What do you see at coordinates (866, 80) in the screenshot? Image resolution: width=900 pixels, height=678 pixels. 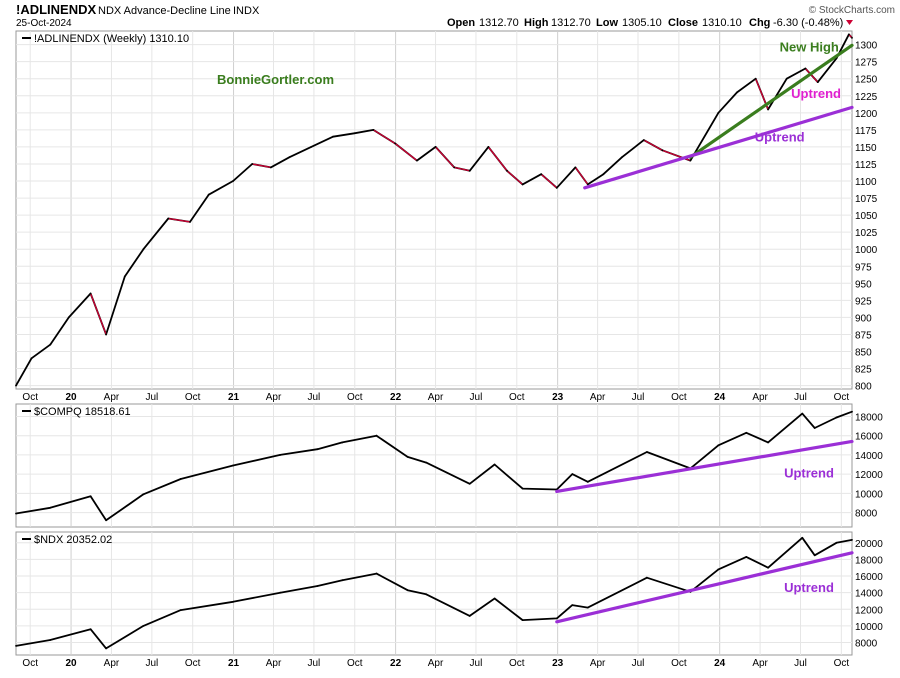 I see `y-tick-label: 1250` at bounding box center [866, 80].